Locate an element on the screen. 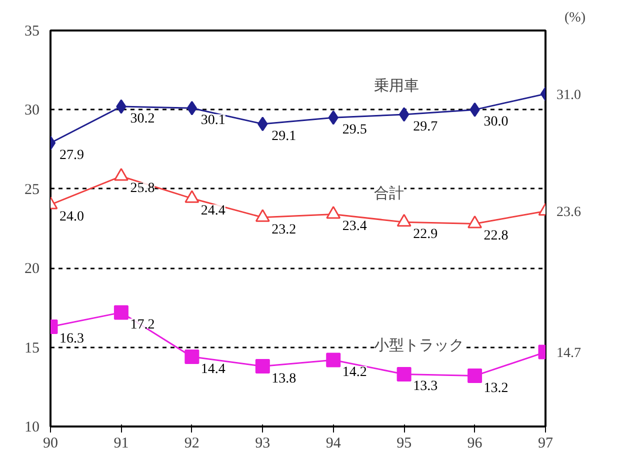 This screenshot has width=625, height=461. y-tick-label: 20 is located at coordinates (32, 269).